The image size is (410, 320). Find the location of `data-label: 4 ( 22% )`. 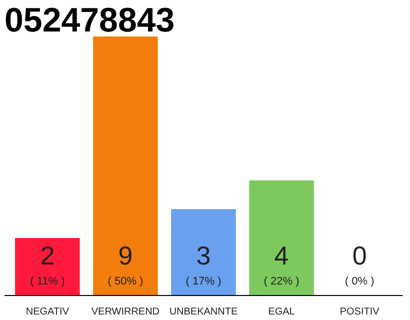

data-label: 4 ( 22% ) is located at coordinates (282, 264).